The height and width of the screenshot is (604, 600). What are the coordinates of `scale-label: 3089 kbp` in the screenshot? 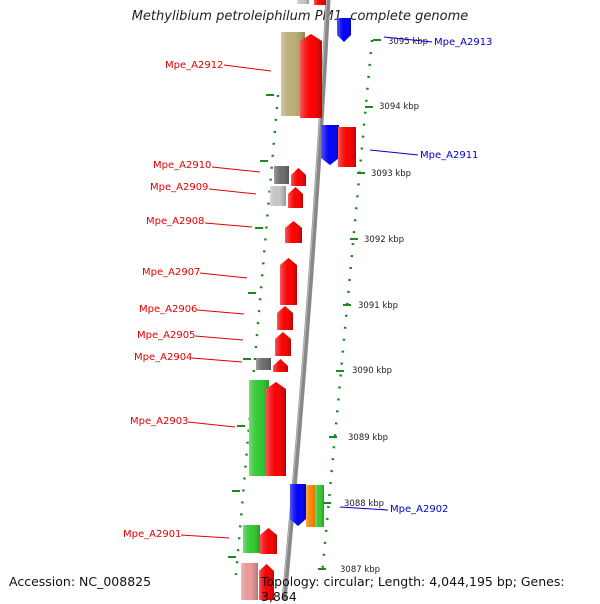 It's located at (368, 438).